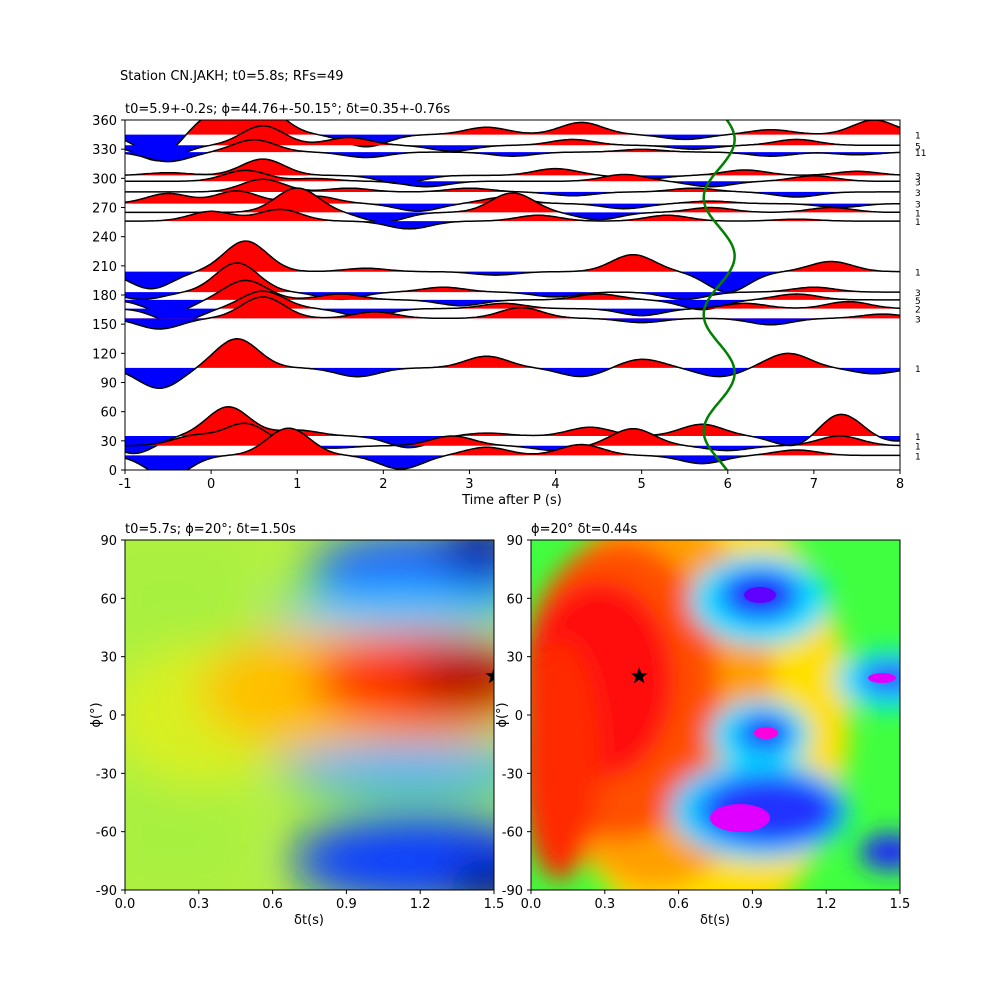  I want to click on t0-curve, so click(719, 295).